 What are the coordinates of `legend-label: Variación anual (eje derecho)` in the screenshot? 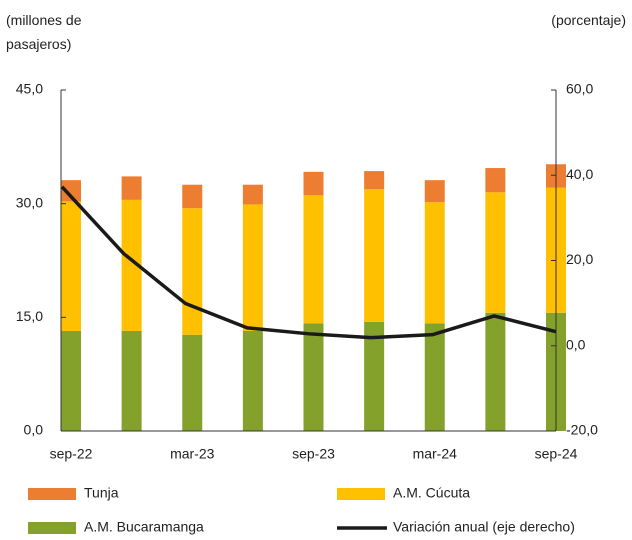 It's located at (484, 527).